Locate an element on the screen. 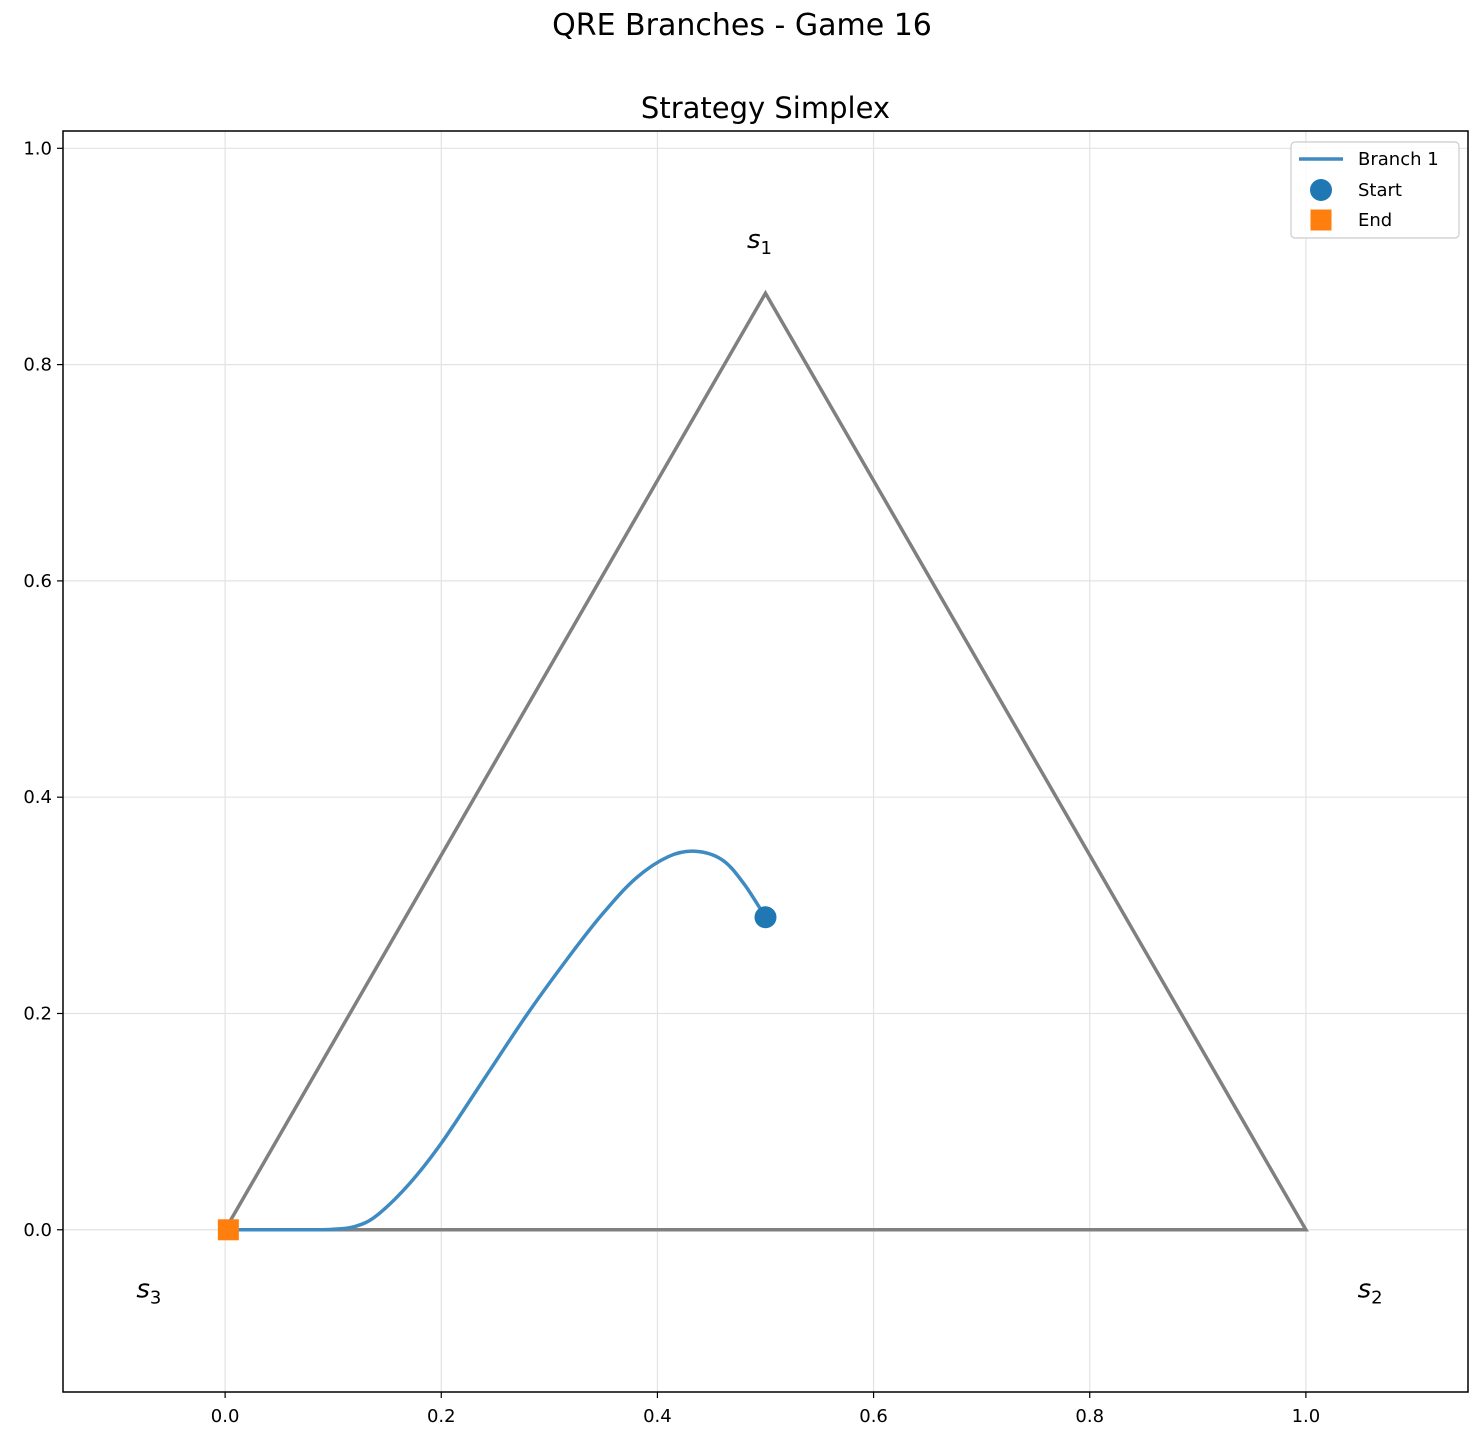 The height and width of the screenshot is (1443, 1484). y-tick-label: 0.2 is located at coordinates (37, 1013).